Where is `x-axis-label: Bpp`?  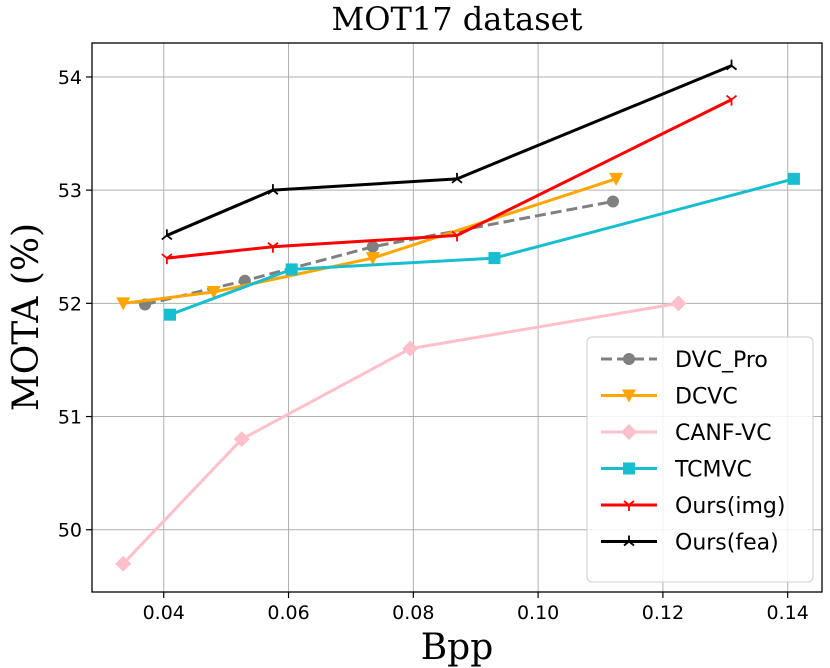 x-axis-label: Bpp is located at coordinates (457, 647).